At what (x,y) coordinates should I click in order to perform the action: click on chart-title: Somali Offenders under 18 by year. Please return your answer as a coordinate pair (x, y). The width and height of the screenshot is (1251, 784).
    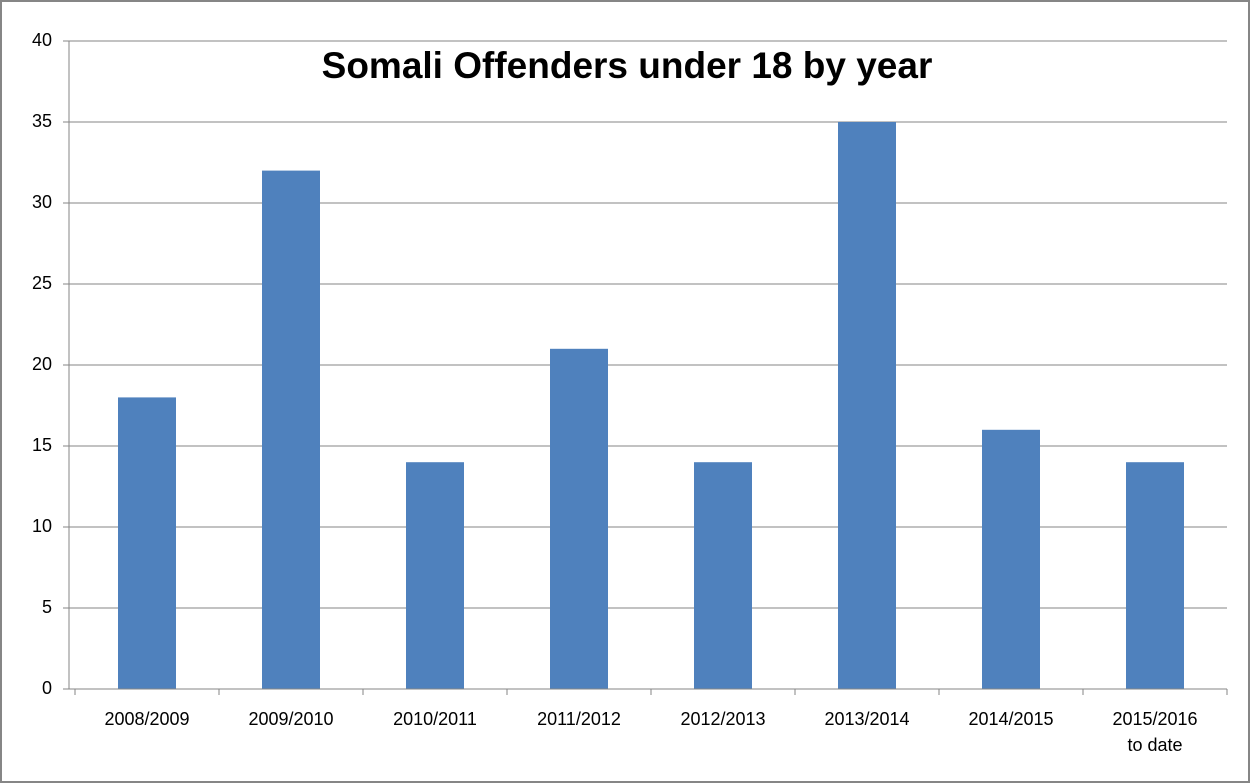
    Looking at the image, I should click on (627, 65).